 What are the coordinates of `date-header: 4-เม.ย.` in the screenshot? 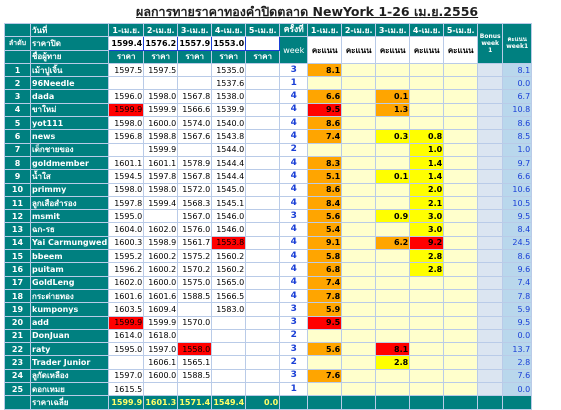 It's located at (229, 30).